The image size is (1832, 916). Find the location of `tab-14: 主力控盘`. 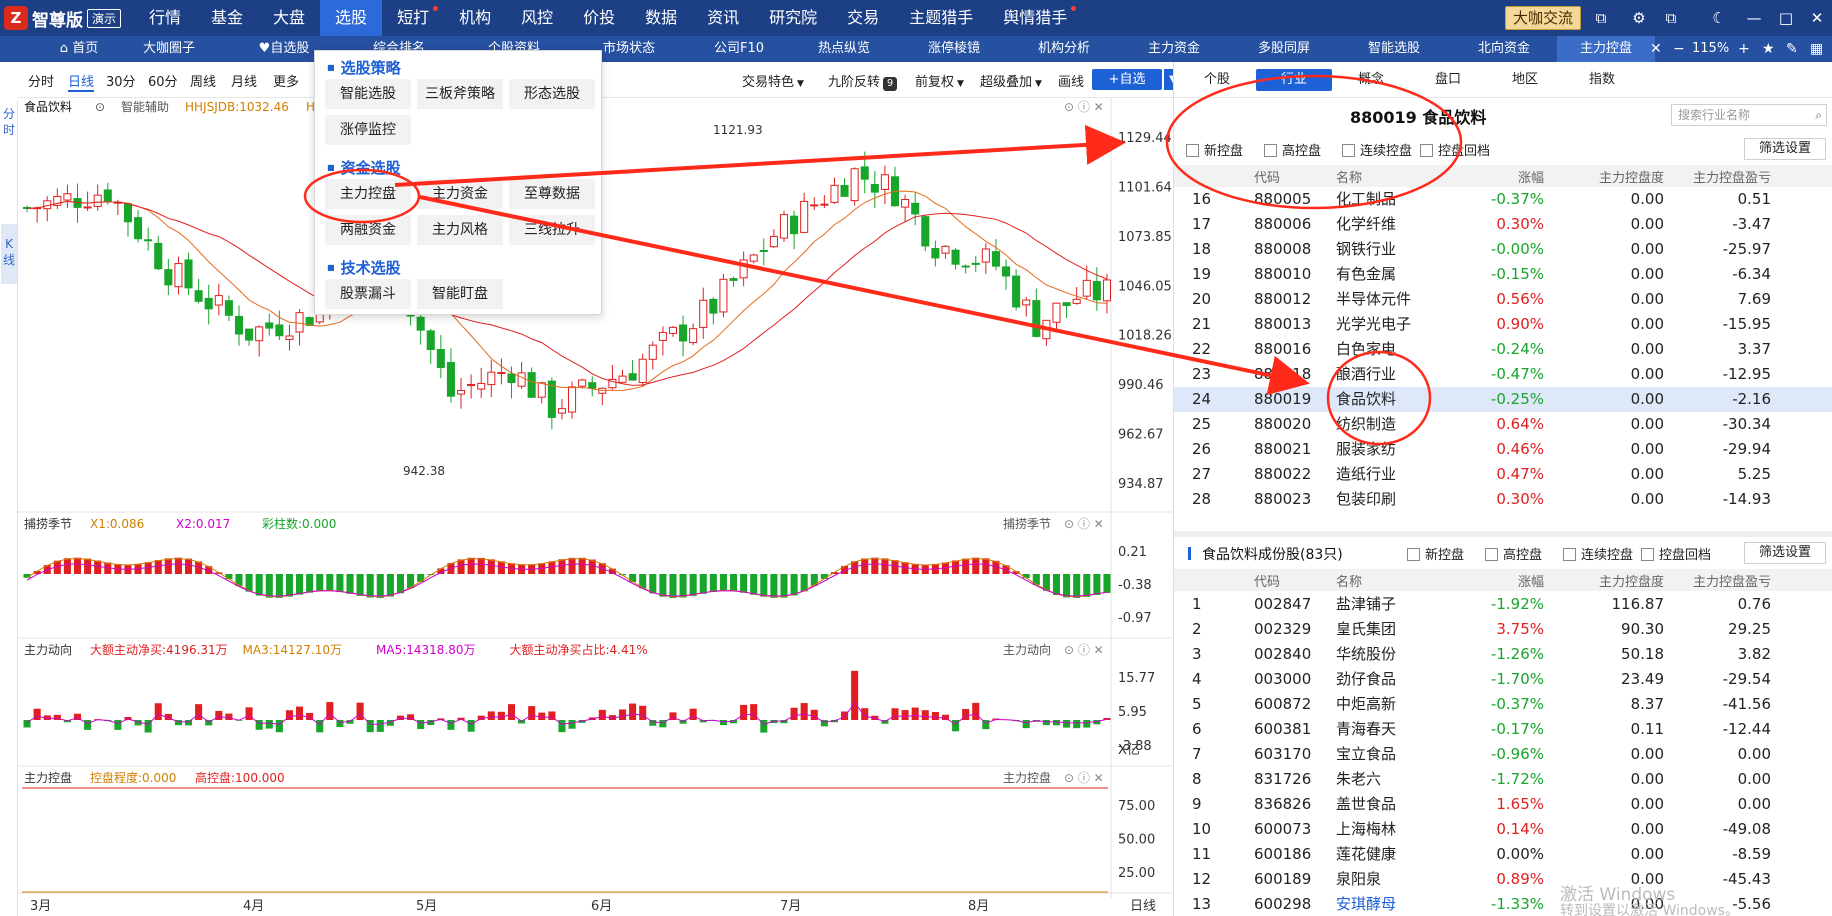

tab-14: 主力控盘 is located at coordinates (1606, 49).